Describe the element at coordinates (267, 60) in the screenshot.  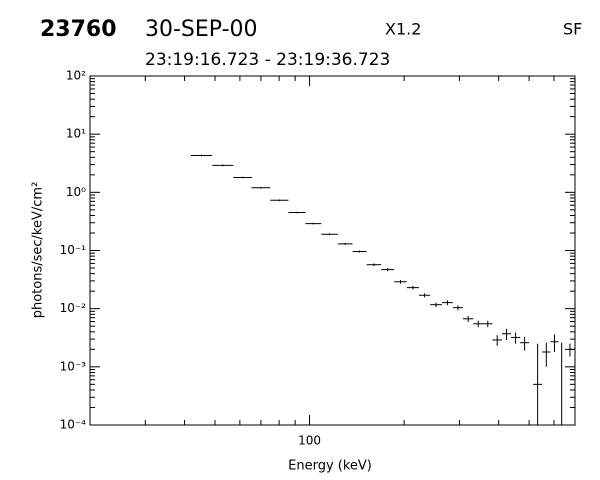
I see `time-range: 23:19:16.723 - 23:19:36.723` at that location.